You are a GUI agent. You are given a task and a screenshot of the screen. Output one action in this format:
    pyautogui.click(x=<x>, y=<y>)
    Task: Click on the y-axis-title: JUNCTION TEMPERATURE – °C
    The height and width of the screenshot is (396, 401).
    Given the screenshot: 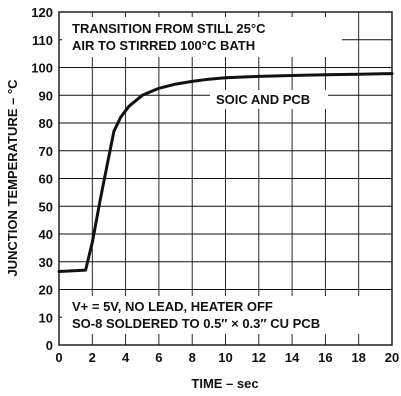 What is the action you would take?
    pyautogui.click(x=12, y=178)
    